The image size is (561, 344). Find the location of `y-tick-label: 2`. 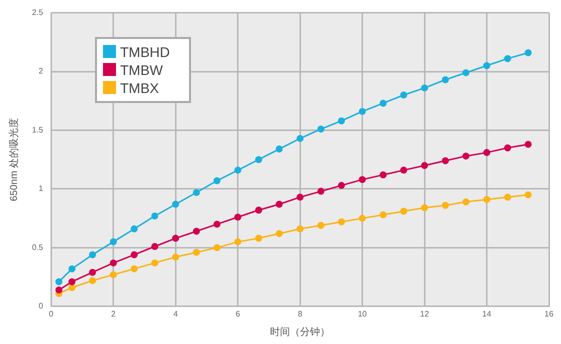

y-tick-label: 2 is located at coordinates (41, 71).